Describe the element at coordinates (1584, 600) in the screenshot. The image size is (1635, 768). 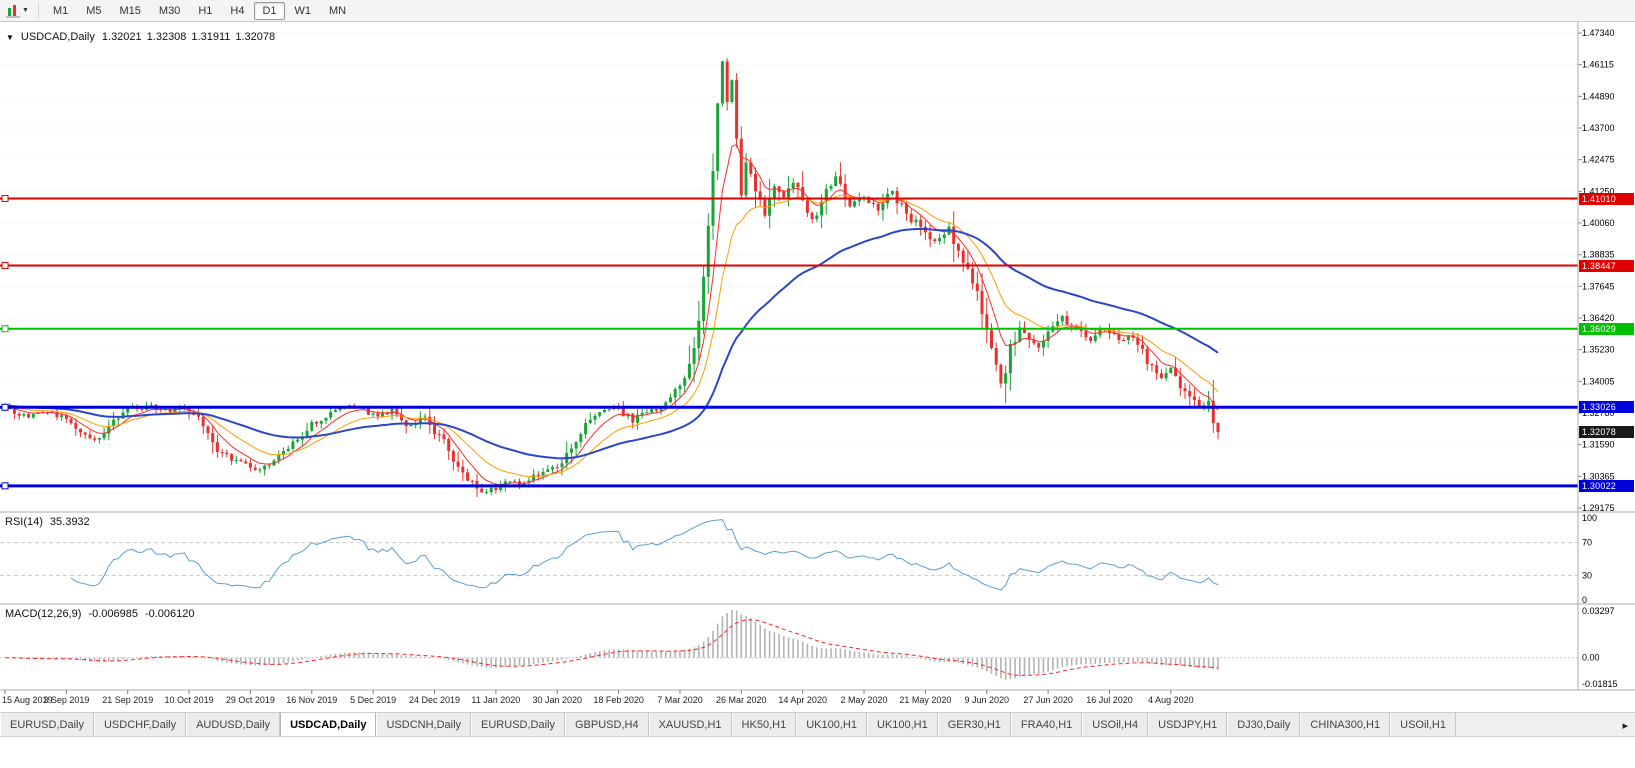
I see `svg-text: 0` at that location.